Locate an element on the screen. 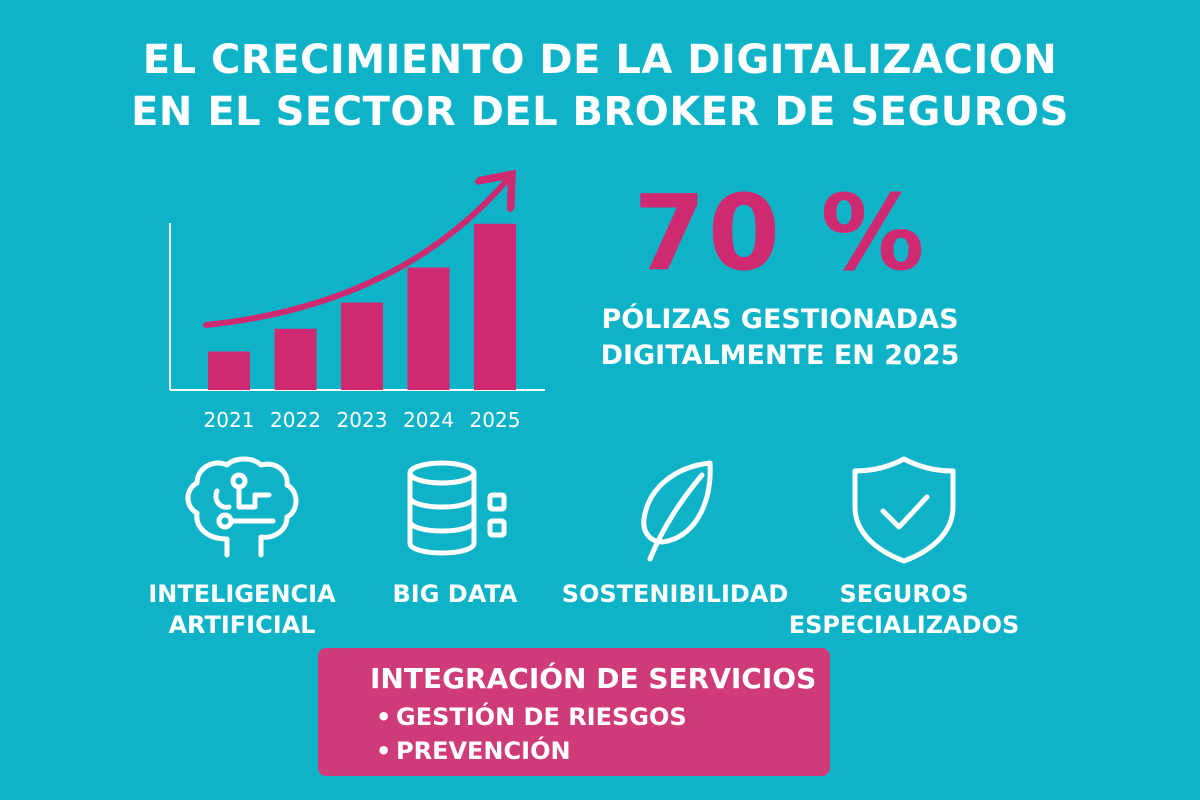  x-tick-label-2024: 2024 is located at coordinates (428, 420).